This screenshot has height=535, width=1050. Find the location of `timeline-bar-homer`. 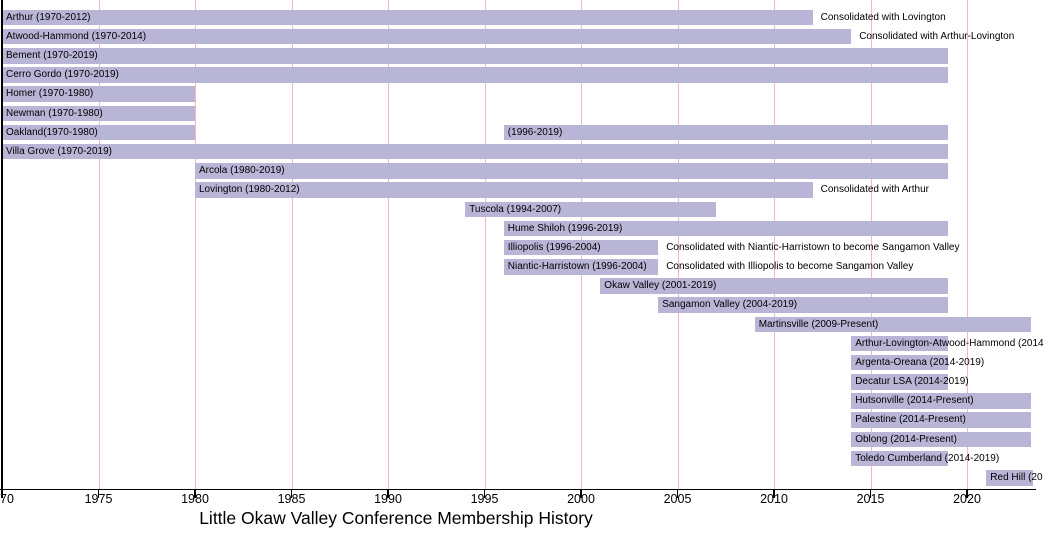

timeline-bar-homer is located at coordinates (98, 94).